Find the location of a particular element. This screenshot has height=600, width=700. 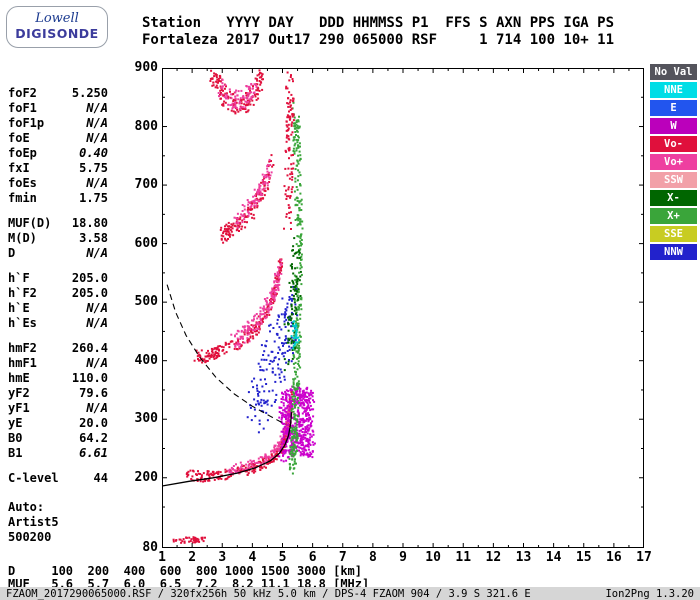

x-axis-label: 17 is located at coordinates (644, 557).